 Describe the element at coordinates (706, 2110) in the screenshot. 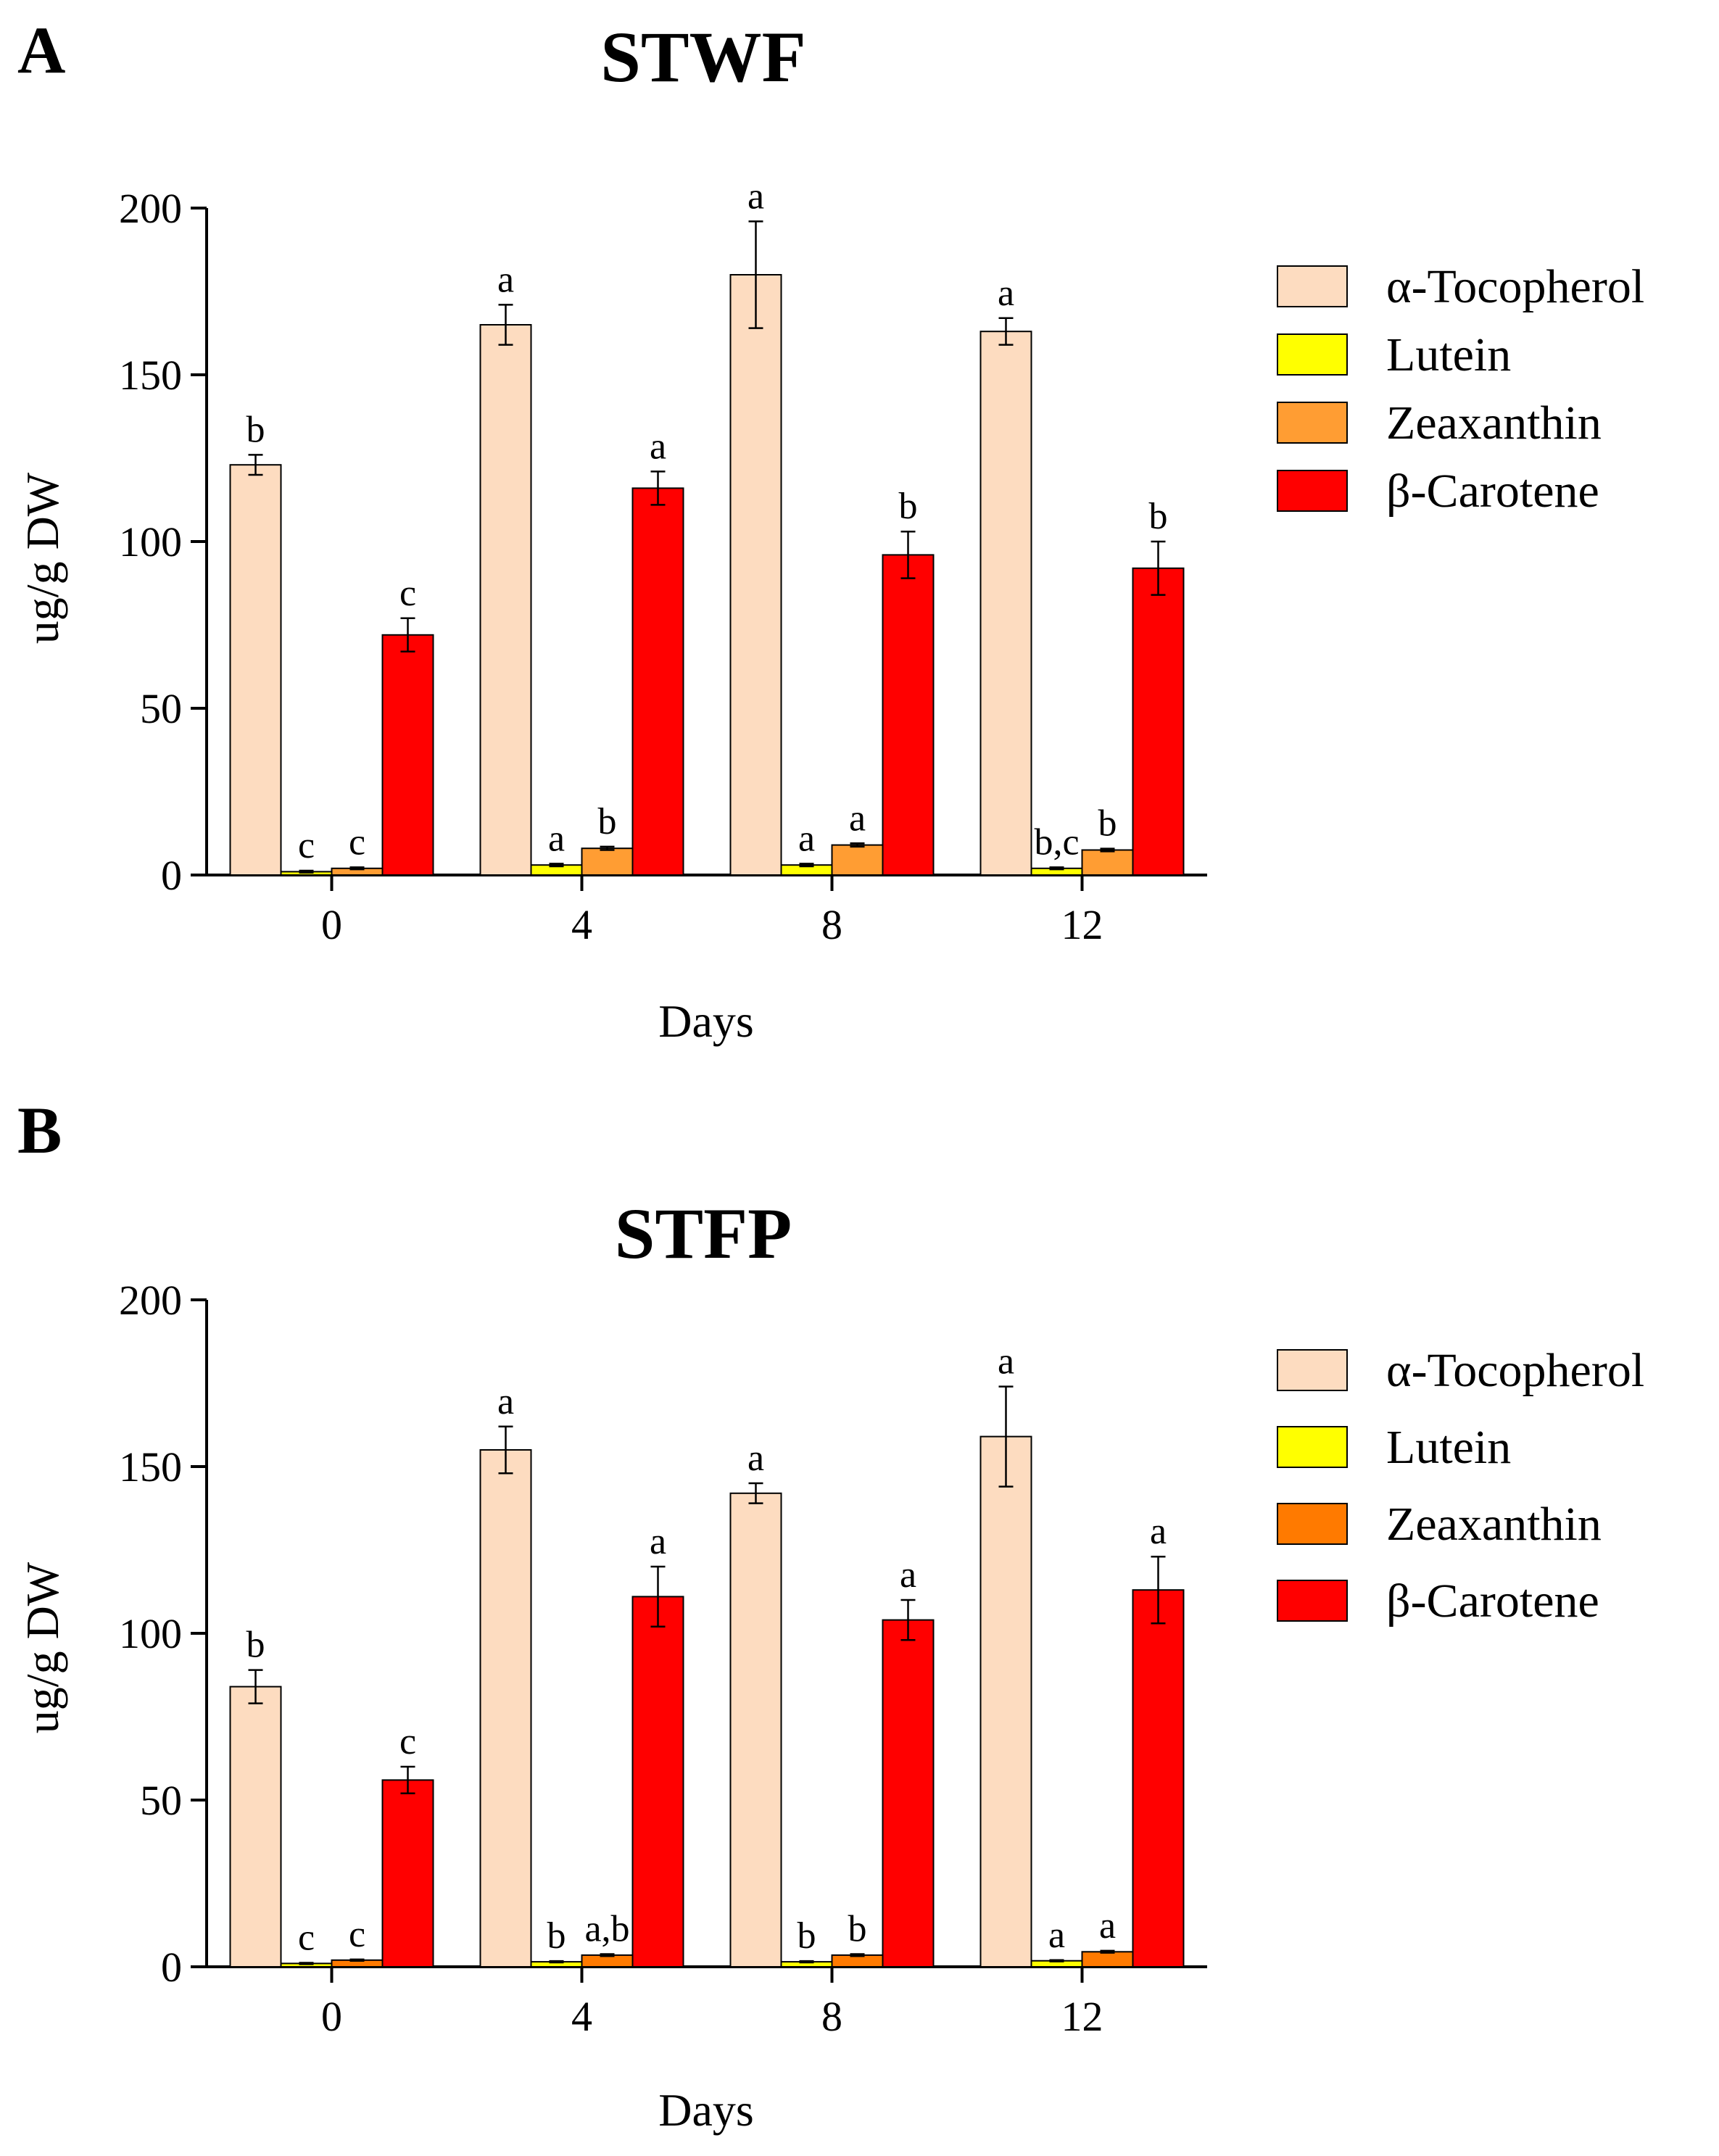

I see `x-axis-label-b: Days` at that location.